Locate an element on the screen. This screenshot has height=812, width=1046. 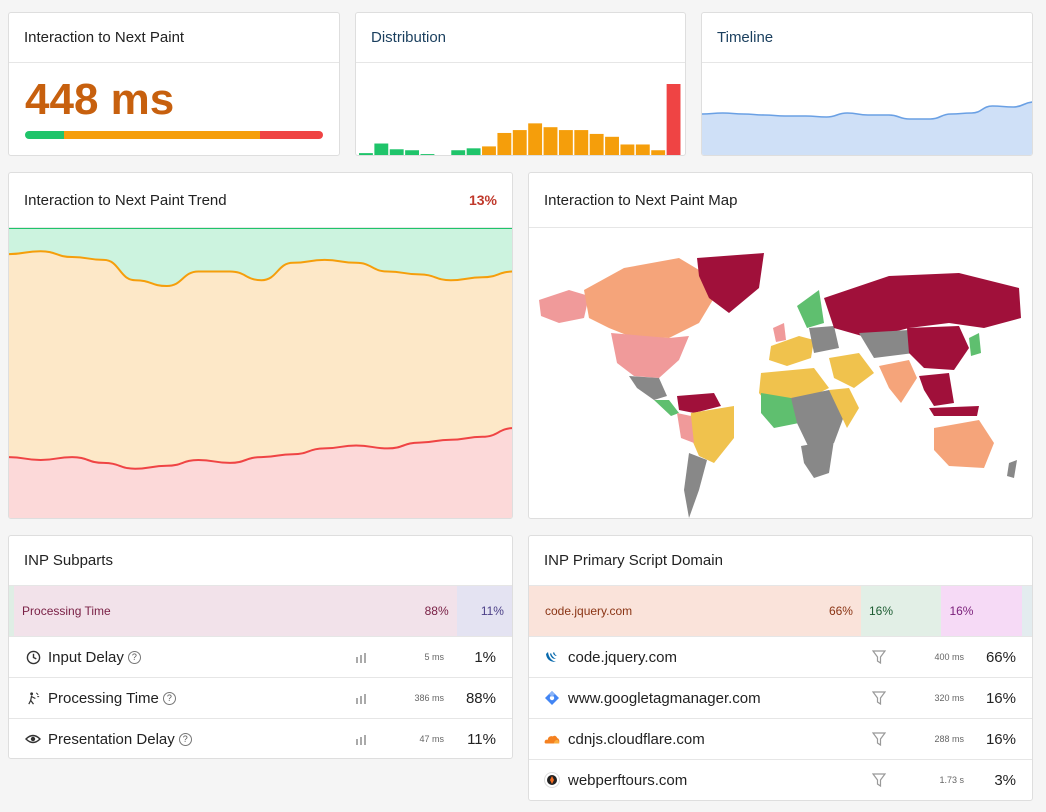
domain-seg-gtm: 16% is located at coordinates (901, 611).